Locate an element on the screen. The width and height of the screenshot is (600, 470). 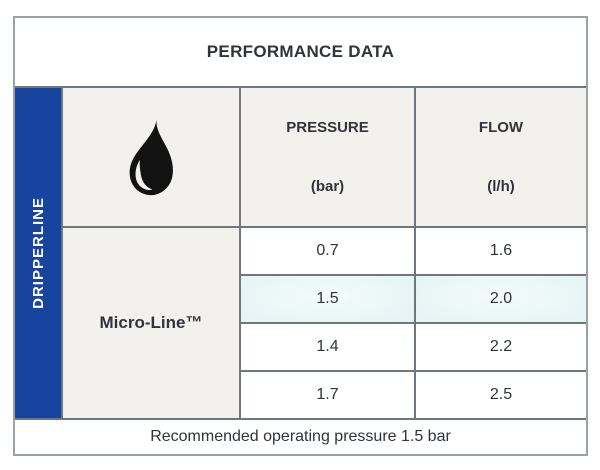
category-band: DRIPPERLINE is located at coordinates (39, 254).